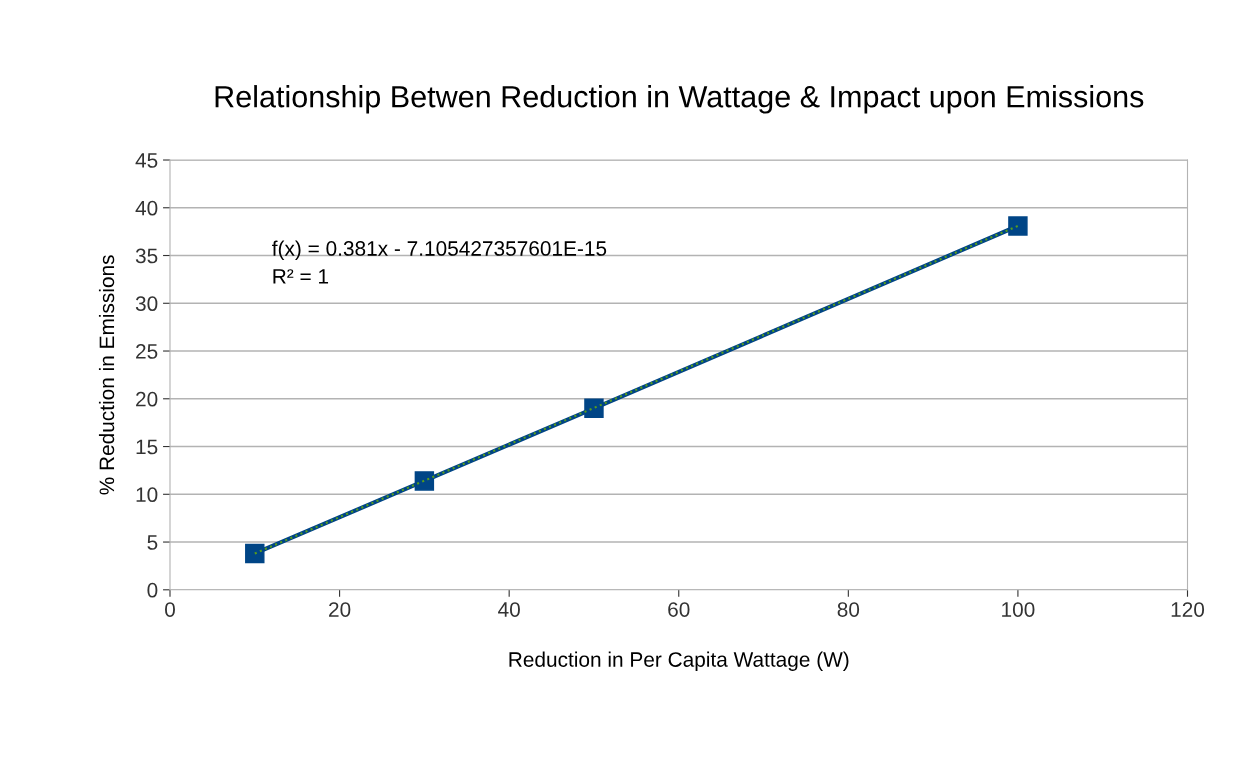 Image resolution: width=1250 pixels, height=773 pixels. I want to click on y-tick-label: 45, so click(146, 160).